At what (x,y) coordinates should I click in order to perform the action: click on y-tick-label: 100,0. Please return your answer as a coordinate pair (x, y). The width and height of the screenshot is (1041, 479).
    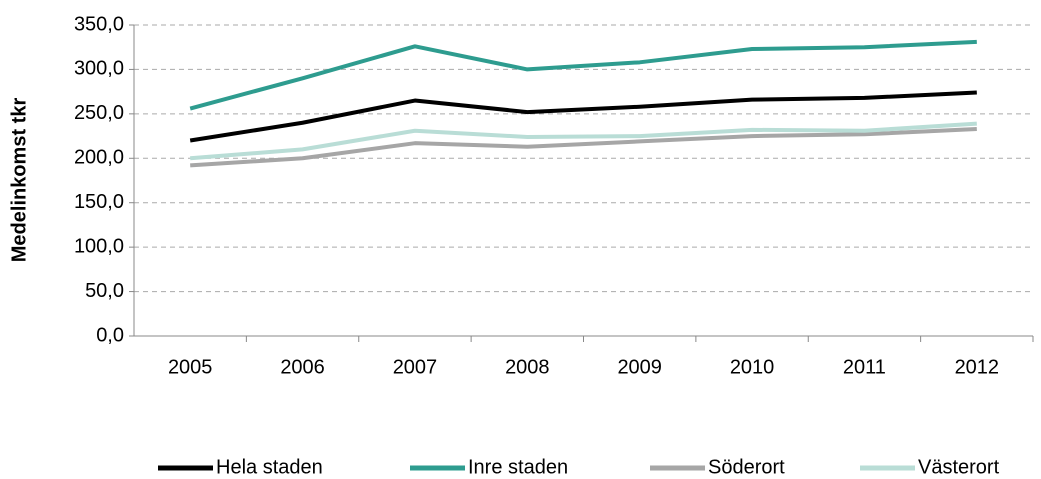
    Looking at the image, I should click on (99, 246).